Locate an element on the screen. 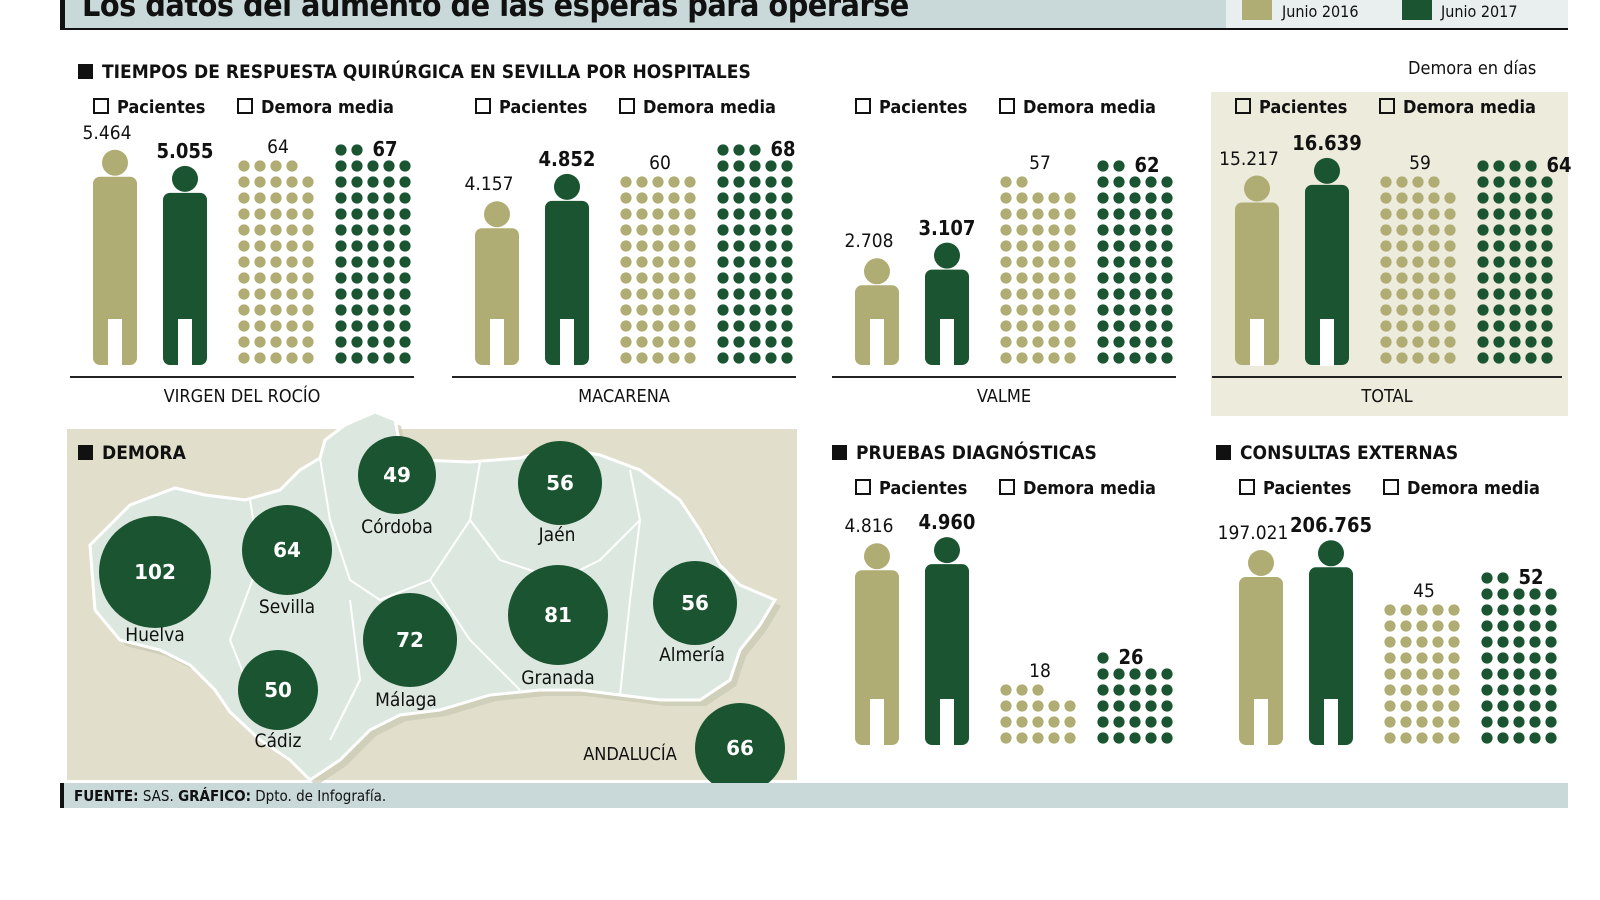 Image resolution: width=1600 pixels, height=900 pixels. patients-value-2016: 5.464 is located at coordinates (107, 132).